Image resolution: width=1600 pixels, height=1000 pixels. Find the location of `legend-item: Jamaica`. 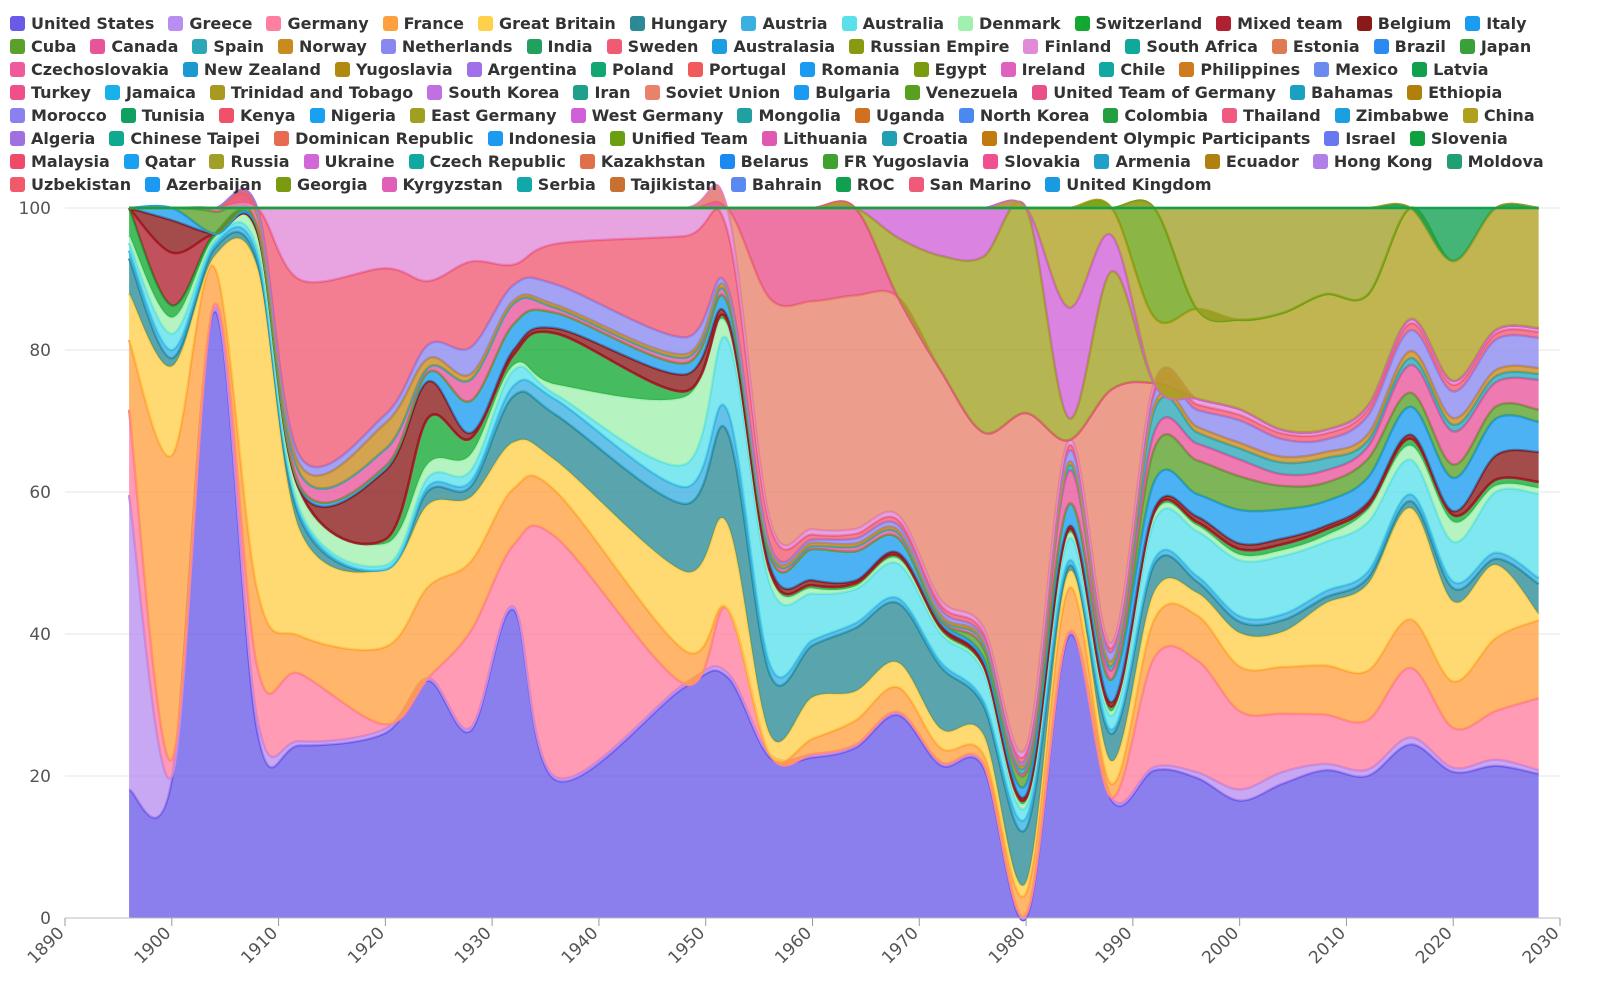

legend-item: Jamaica is located at coordinates (150, 92).